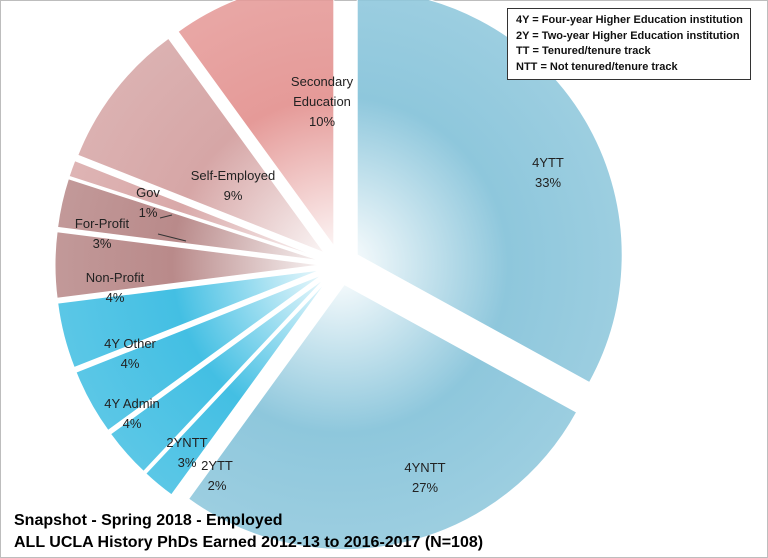  I want to click on pie-slice-gov, so click(195, 209).